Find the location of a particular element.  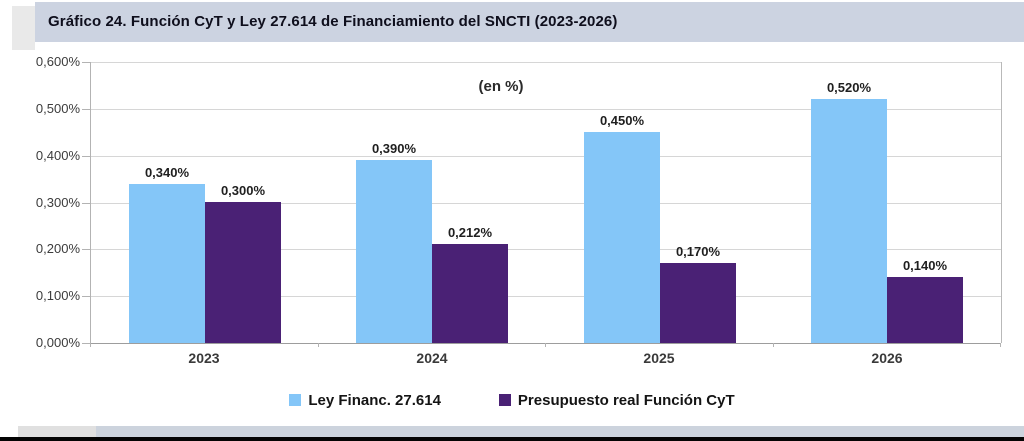

x-axis-category-label: 2025 is located at coordinates (659, 358).